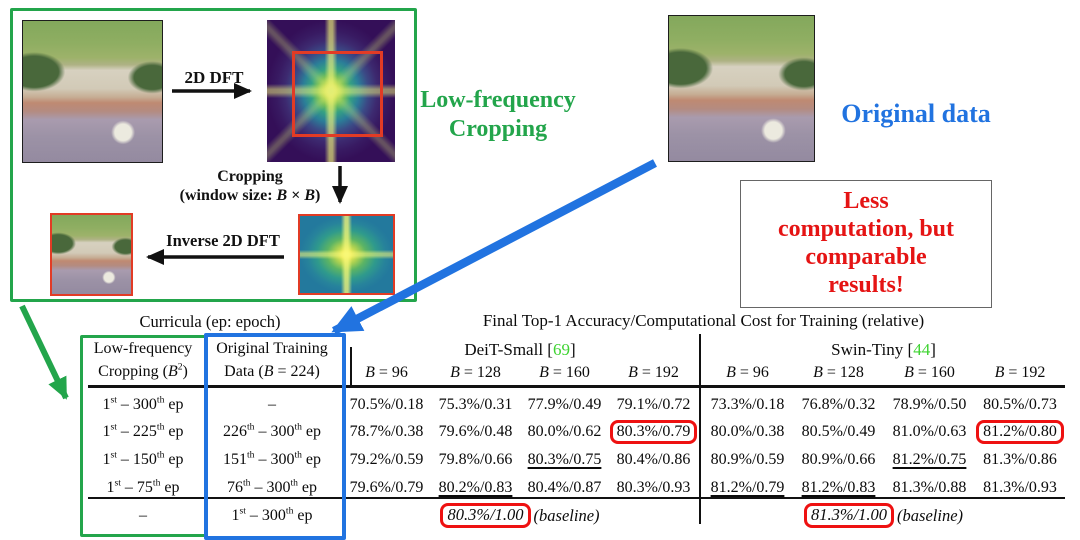 Image resolution: width=1080 pixels, height=540 pixels. What do you see at coordinates (272, 430) in the screenshot?
I see `orig-epochs-cell: 226th – 300th ep` at bounding box center [272, 430].